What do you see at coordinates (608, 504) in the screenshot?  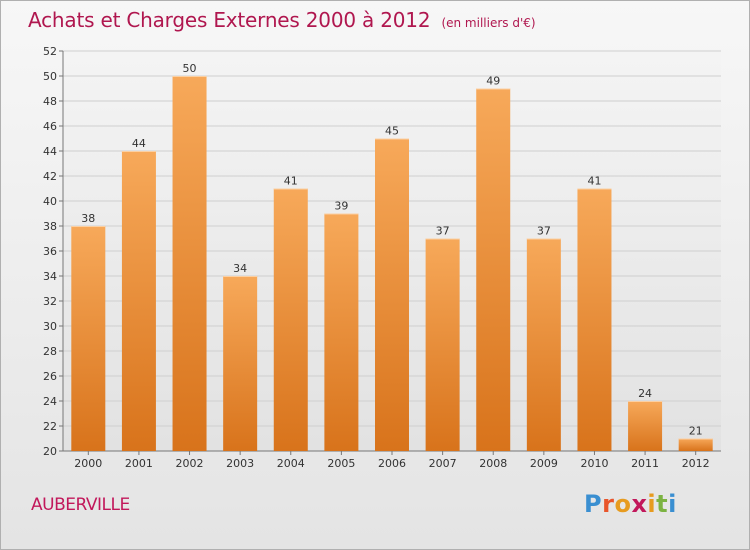 I see `logo-letter: r` at bounding box center [608, 504].